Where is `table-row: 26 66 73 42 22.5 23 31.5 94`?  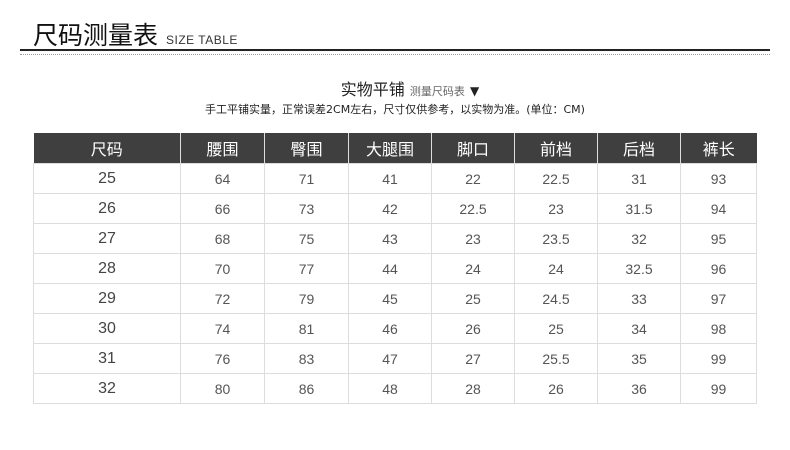 table-row: 26 66 73 42 22.5 23 31.5 94 is located at coordinates (395, 208).